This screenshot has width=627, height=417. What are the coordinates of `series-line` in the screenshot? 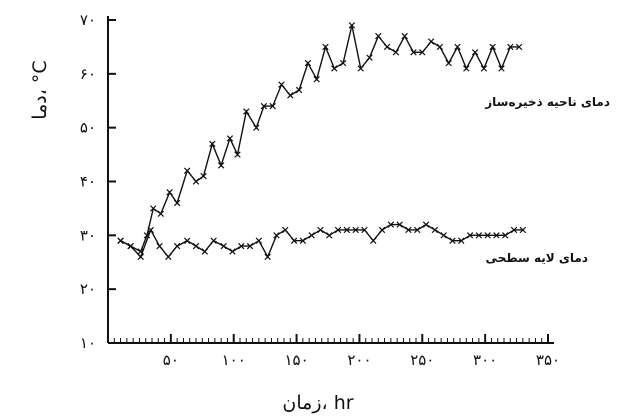 It's located at (321, 241).